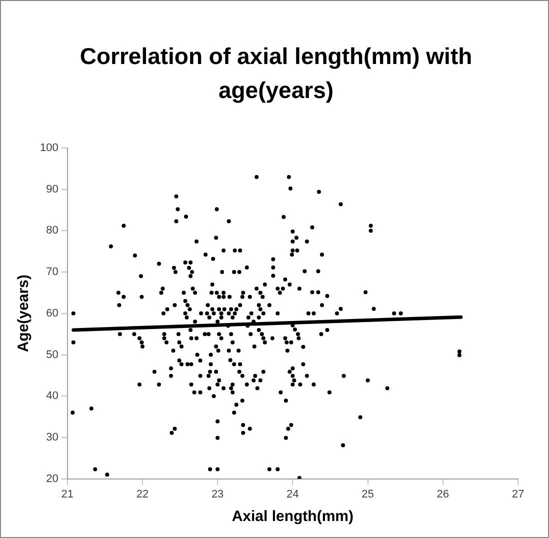 This screenshot has width=549, height=538. What do you see at coordinates (52, 272) in the screenshot?
I see `y-tick-label: 70` at bounding box center [52, 272].